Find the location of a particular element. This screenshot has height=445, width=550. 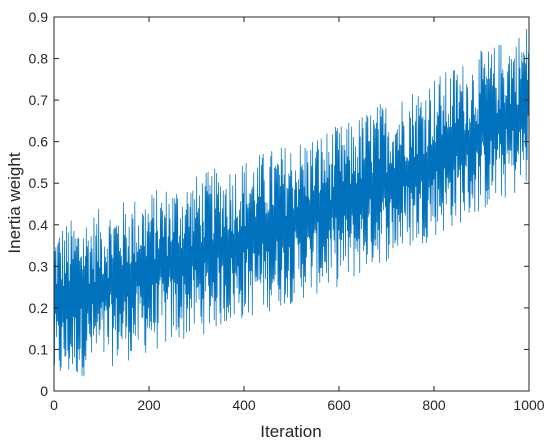

x-tick-label-4: 800 is located at coordinates (434, 405).